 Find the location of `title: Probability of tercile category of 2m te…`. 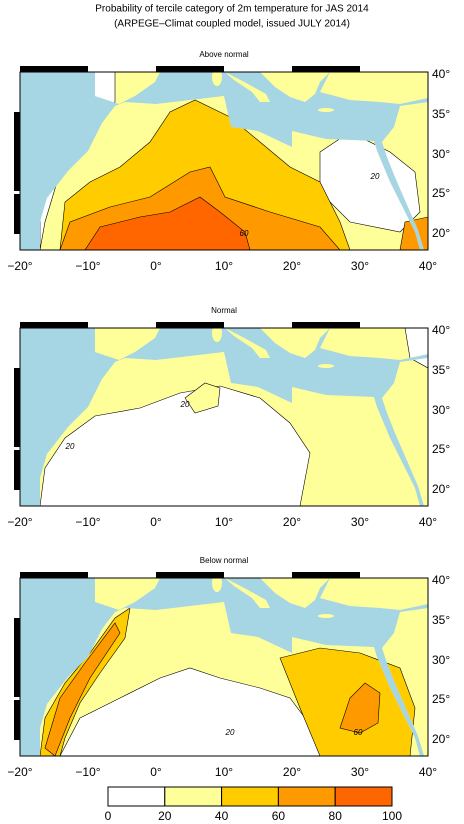

title: Probability of tercile category of 2m te… is located at coordinates (232, 9).